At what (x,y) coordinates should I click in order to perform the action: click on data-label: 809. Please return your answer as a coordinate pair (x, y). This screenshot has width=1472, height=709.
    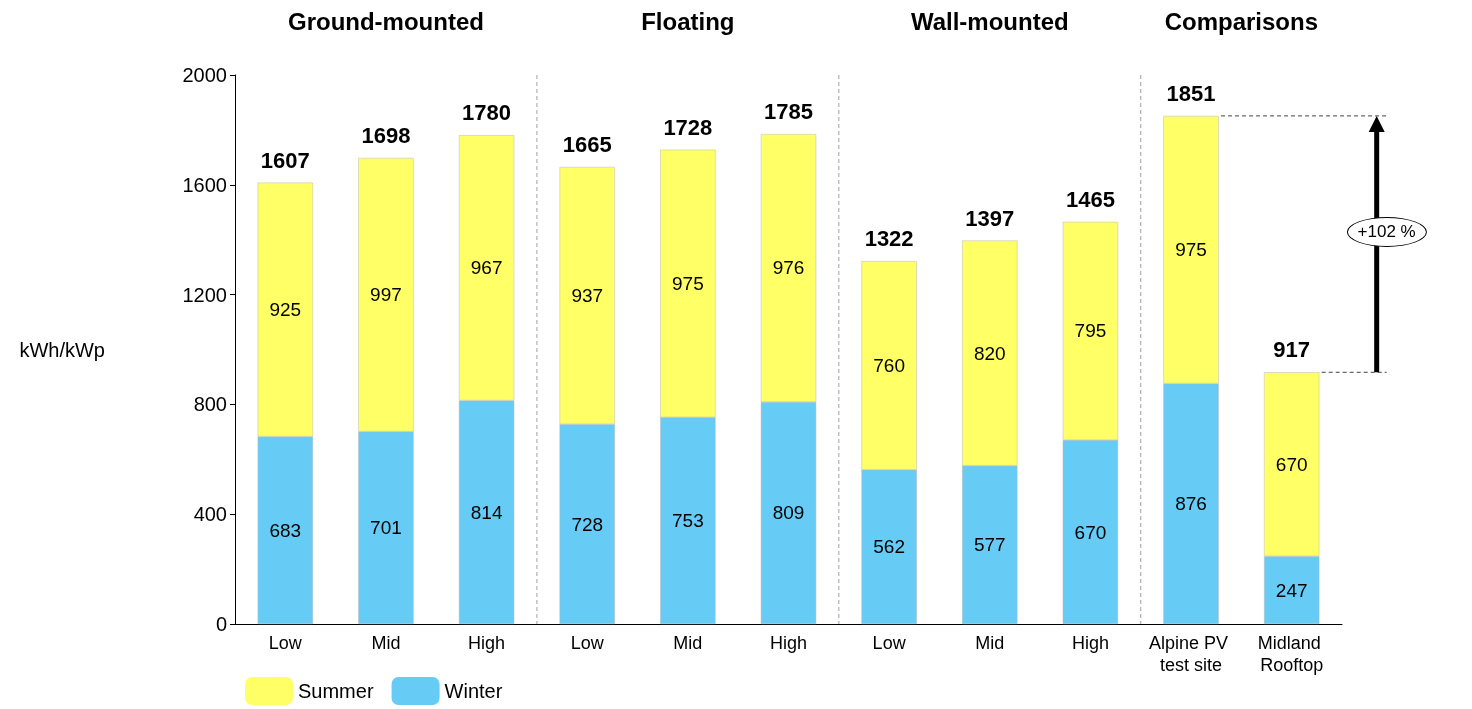
    Looking at the image, I should click on (788, 513).